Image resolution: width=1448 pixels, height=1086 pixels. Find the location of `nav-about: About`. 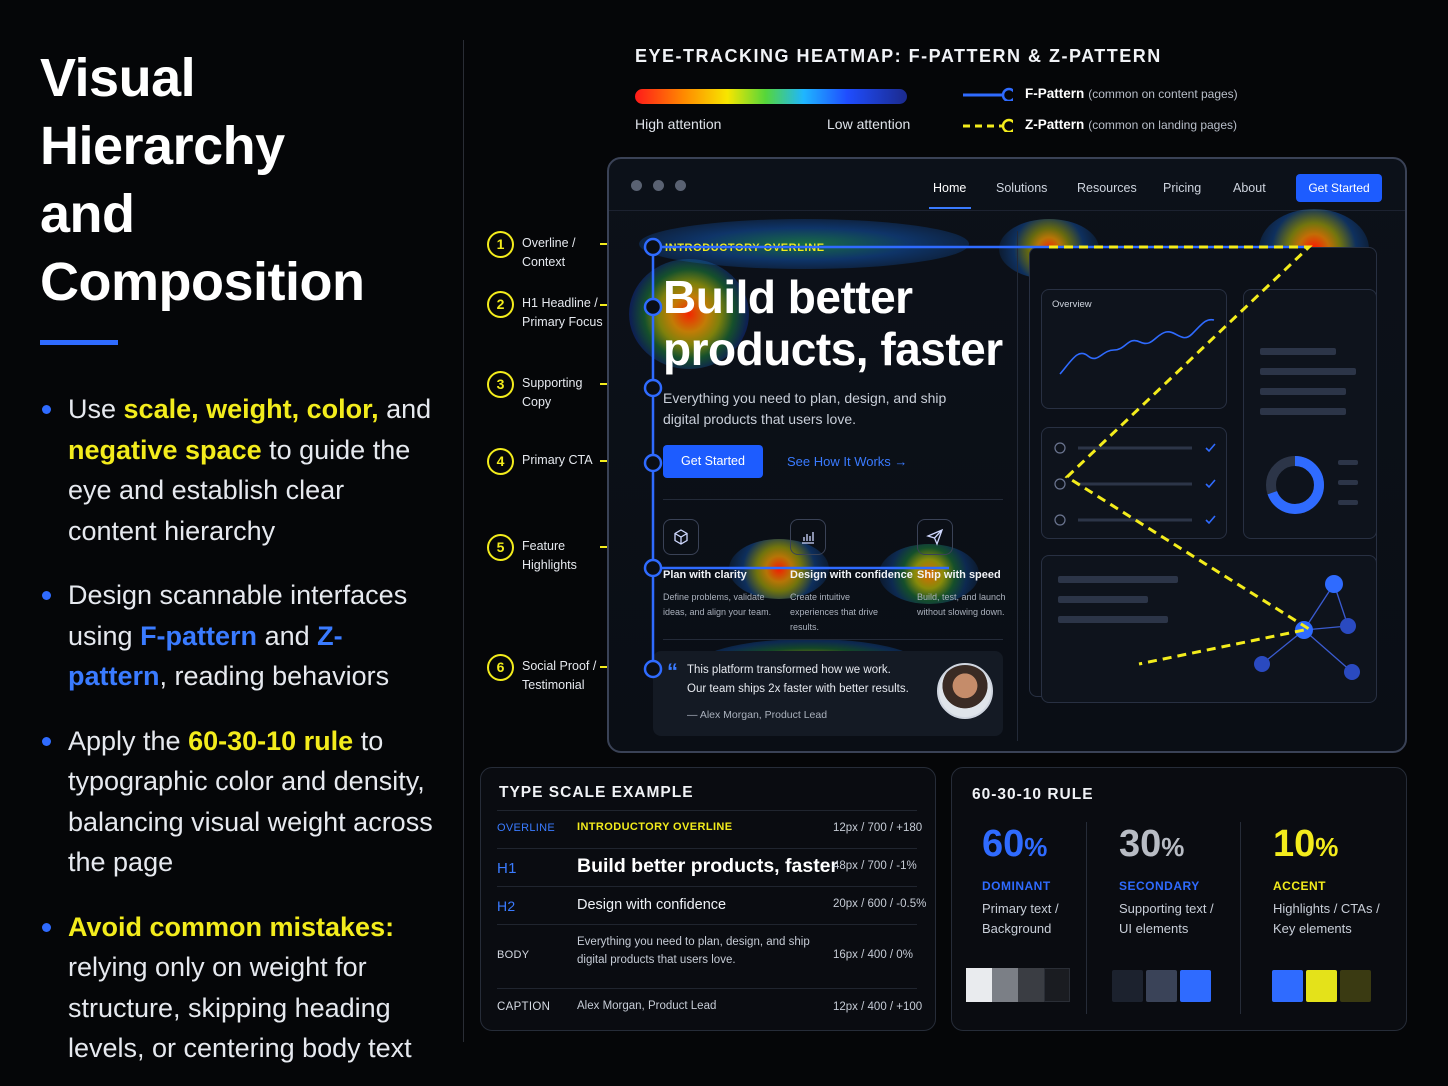

nav-about: About is located at coordinates (1249, 188).